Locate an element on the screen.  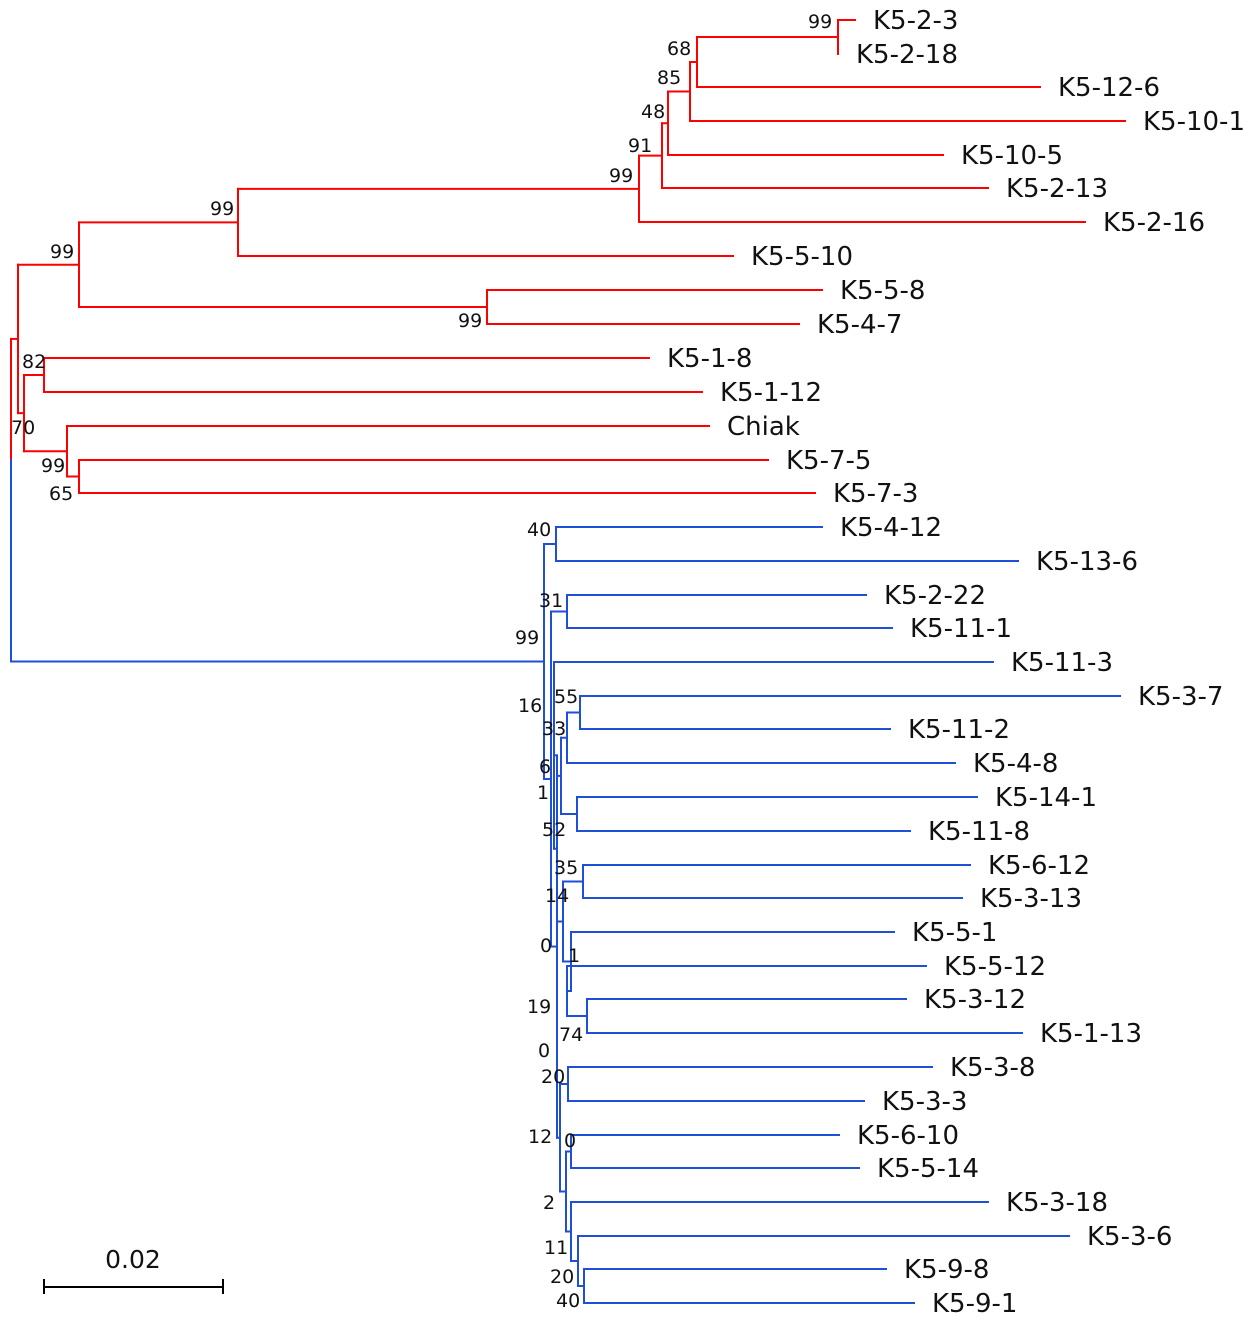
taxon-label: K5-13-6 is located at coordinates (1087, 562).